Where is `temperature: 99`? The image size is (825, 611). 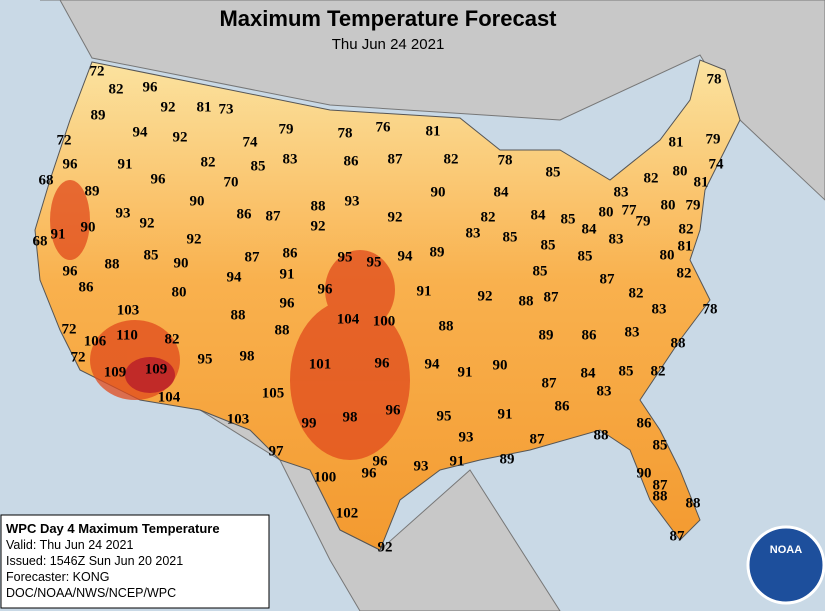 temperature: 99 is located at coordinates (309, 423).